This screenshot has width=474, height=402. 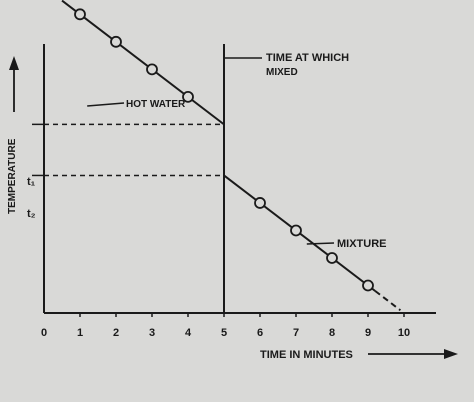 I want to click on y-arrow-head, so click(x=14, y=63).